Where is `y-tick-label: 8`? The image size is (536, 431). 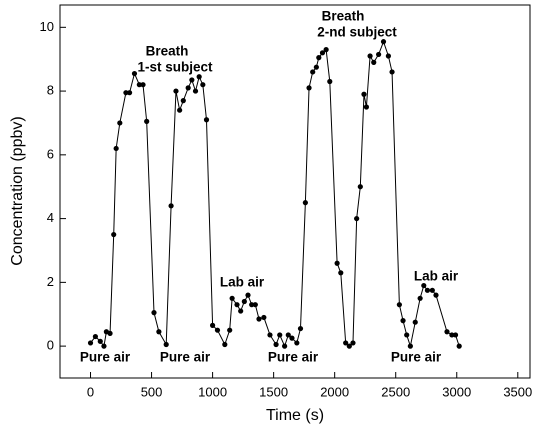
y-tick-label: 8 is located at coordinates (50, 90).